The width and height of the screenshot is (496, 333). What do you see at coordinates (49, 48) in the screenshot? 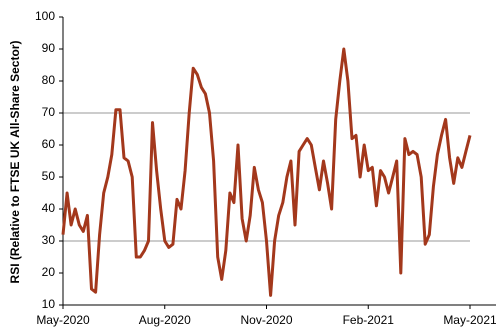
I see `y-tick-label: 90` at bounding box center [49, 48].